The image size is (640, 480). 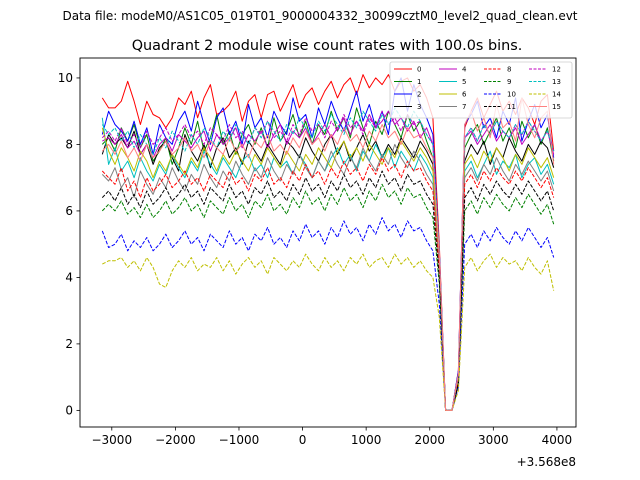 What do you see at coordinates (69, 244) in the screenshot?
I see `y-axis-ticks: 0 2 4 6 8 10` at bounding box center [69, 244].